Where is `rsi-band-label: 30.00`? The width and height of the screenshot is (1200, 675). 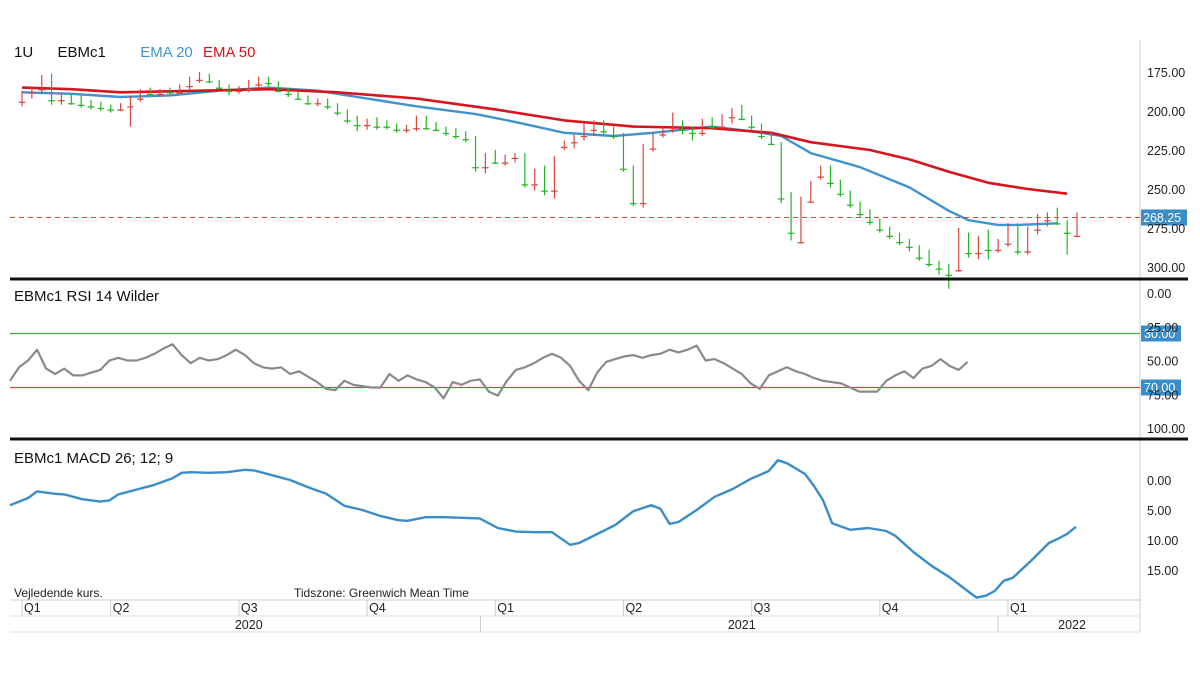 rsi-band-label: 30.00 is located at coordinates (1159, 334).